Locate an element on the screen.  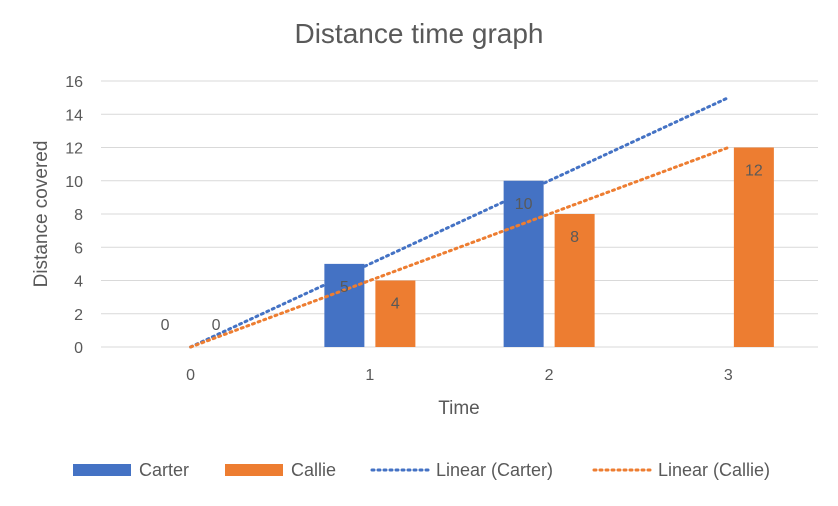
x-tick-label: 2 is located at coordinates (549, 375).